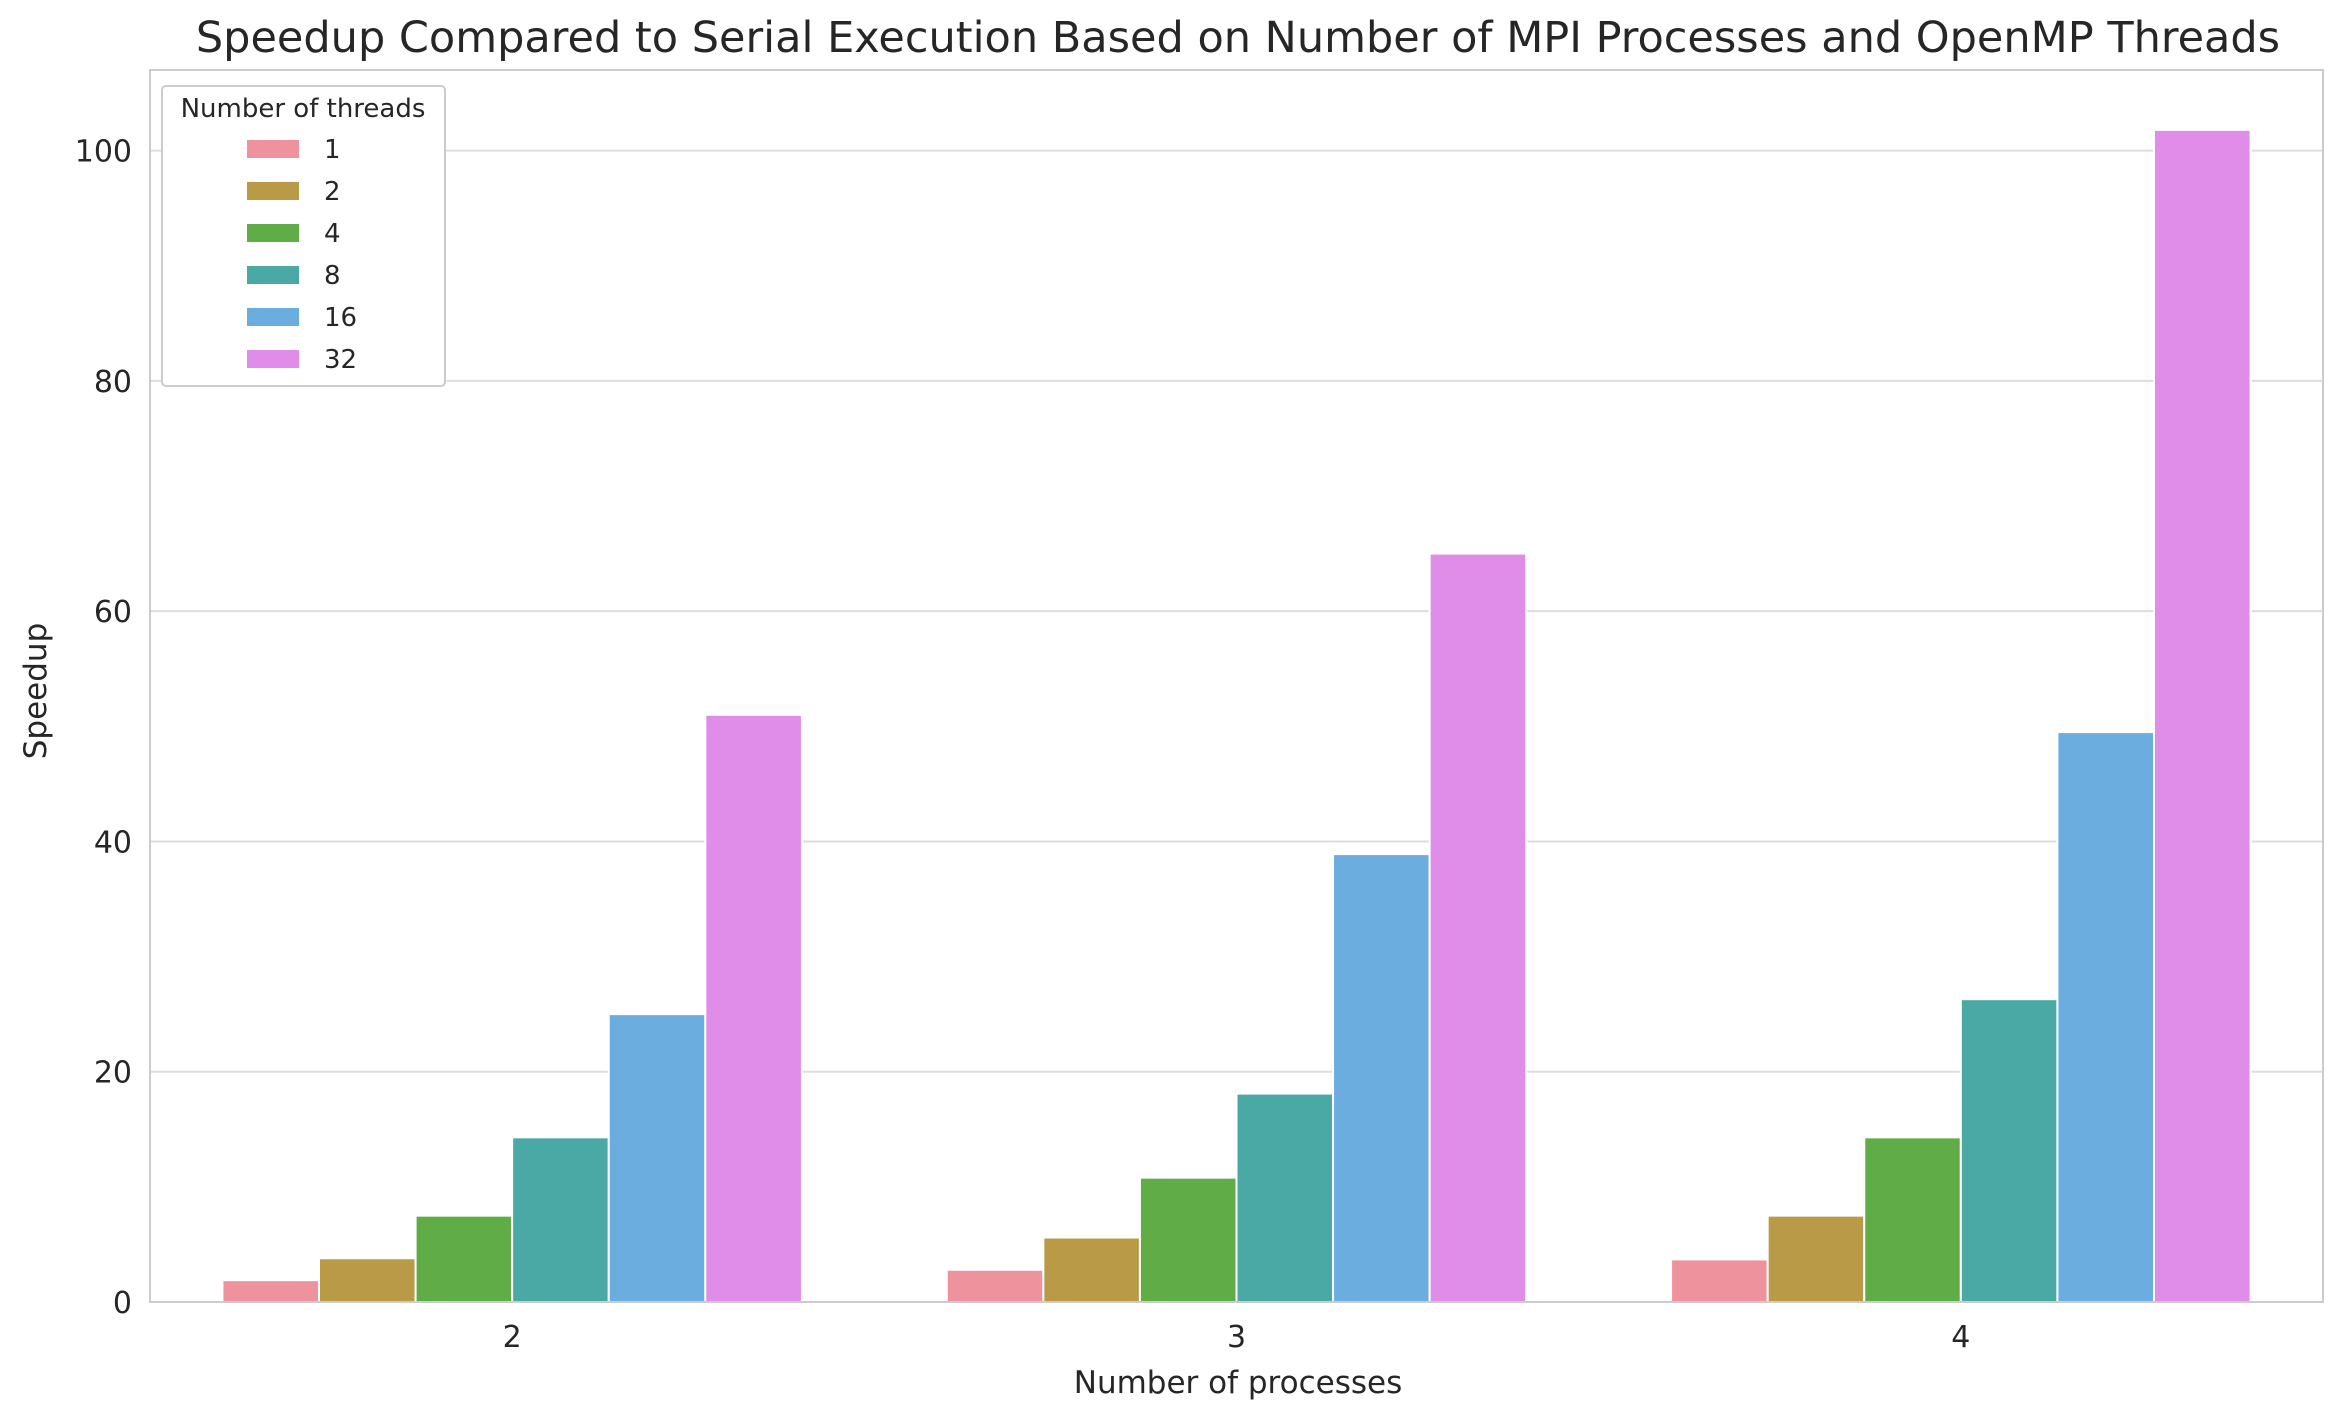  Describe the element at coordinates (36, 691) in the screenshot. I see `y-axis-label: Speedup` at that location.